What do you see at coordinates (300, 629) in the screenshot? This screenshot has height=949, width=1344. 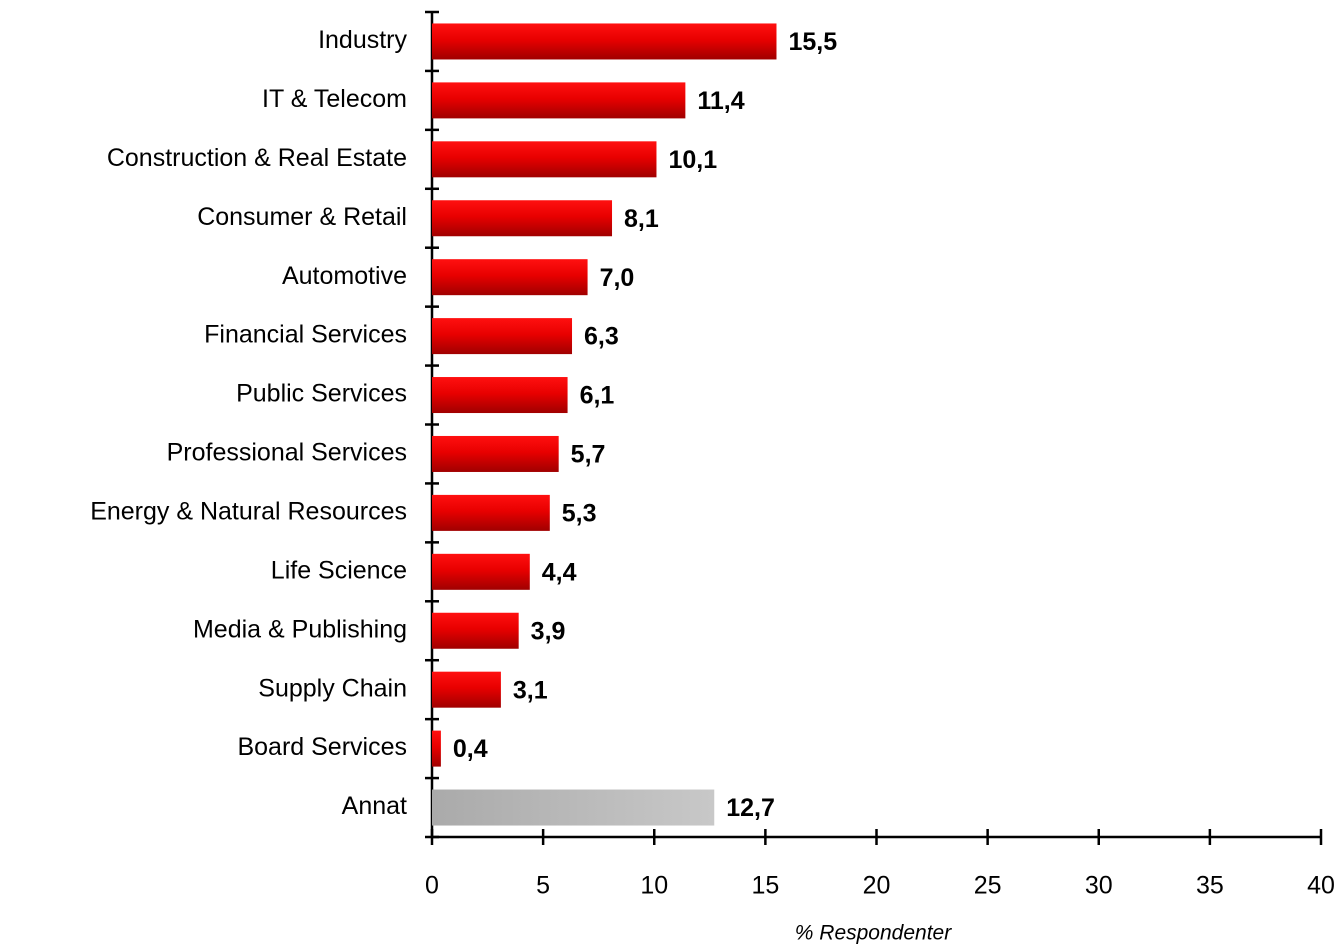 I see `y-tick-label: Media & Publishing` at bounding box center [300, 629].